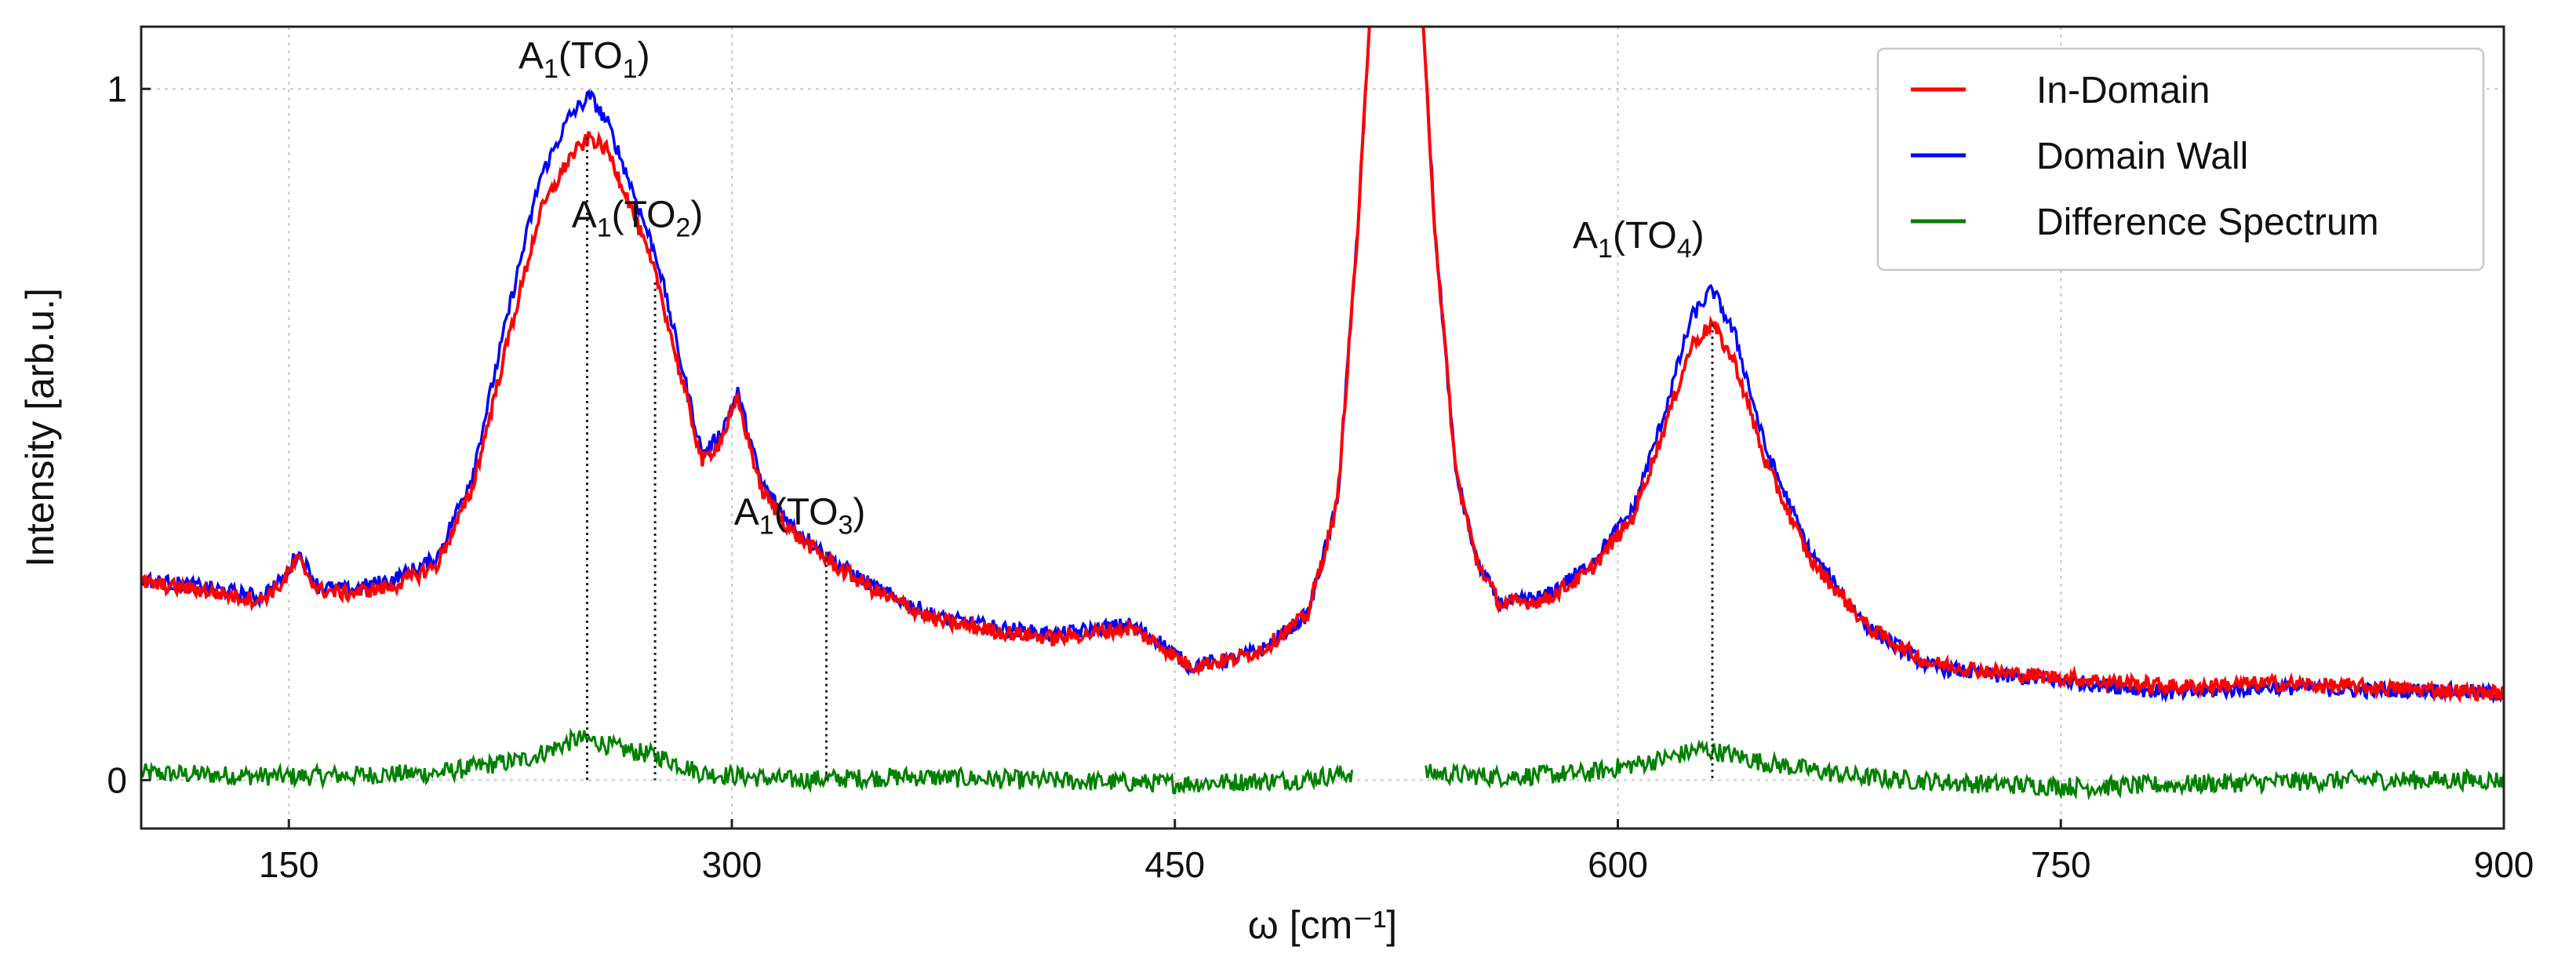  What do you see at coordinates (2207, 222) in the screenshot?
I see `legend-label: Difference Spectrum` at bounding box center [2207, 222].